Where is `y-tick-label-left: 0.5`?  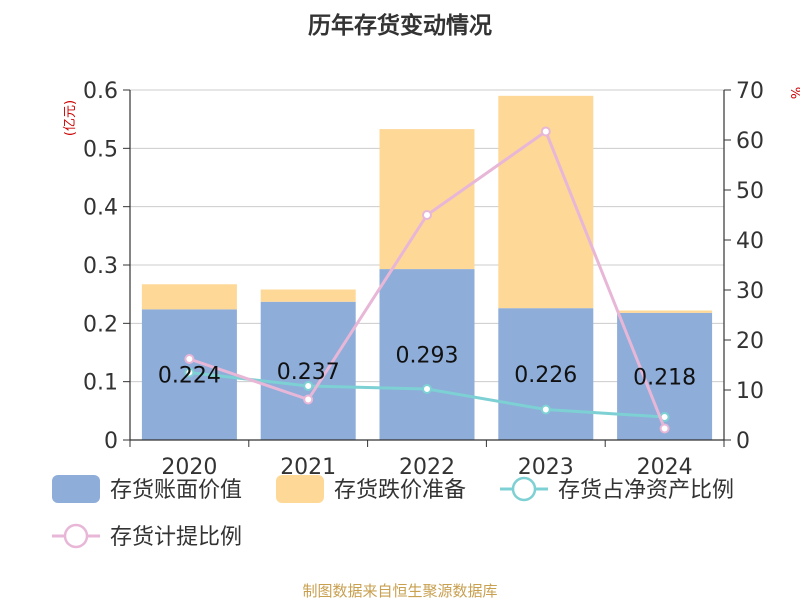
y-tick-label-left: 0.5 is located at coordinates (100, 149).